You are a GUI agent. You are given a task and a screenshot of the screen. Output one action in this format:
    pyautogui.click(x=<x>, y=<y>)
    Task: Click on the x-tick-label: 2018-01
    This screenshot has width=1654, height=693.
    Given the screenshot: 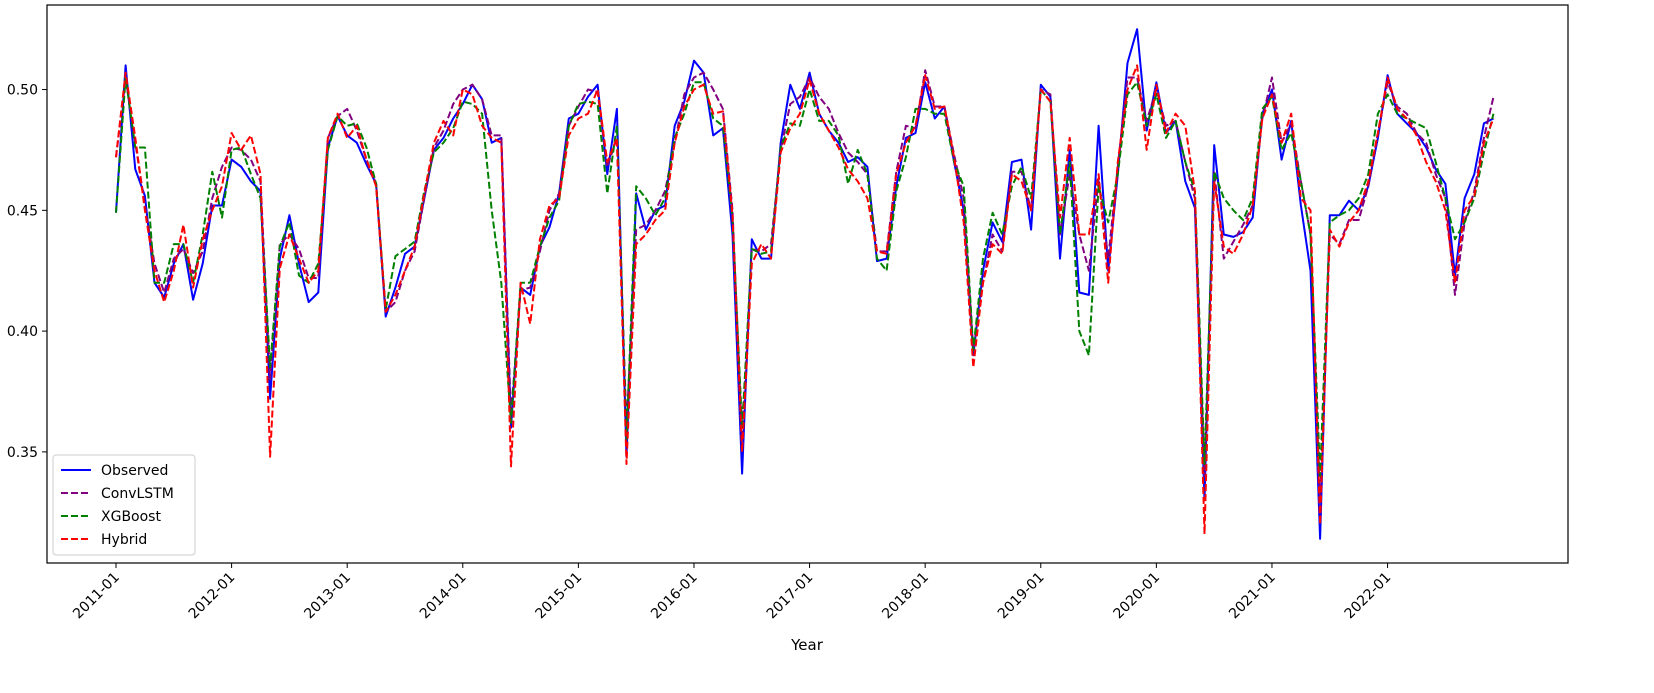 What is the action you would take?
    pyautogui.click(x=905, y=596)
    